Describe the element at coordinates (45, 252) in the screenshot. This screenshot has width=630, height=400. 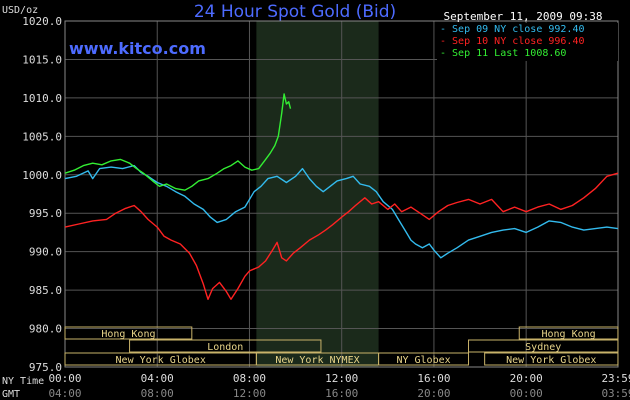
I see `y-tick-label: 990.0` at that location.